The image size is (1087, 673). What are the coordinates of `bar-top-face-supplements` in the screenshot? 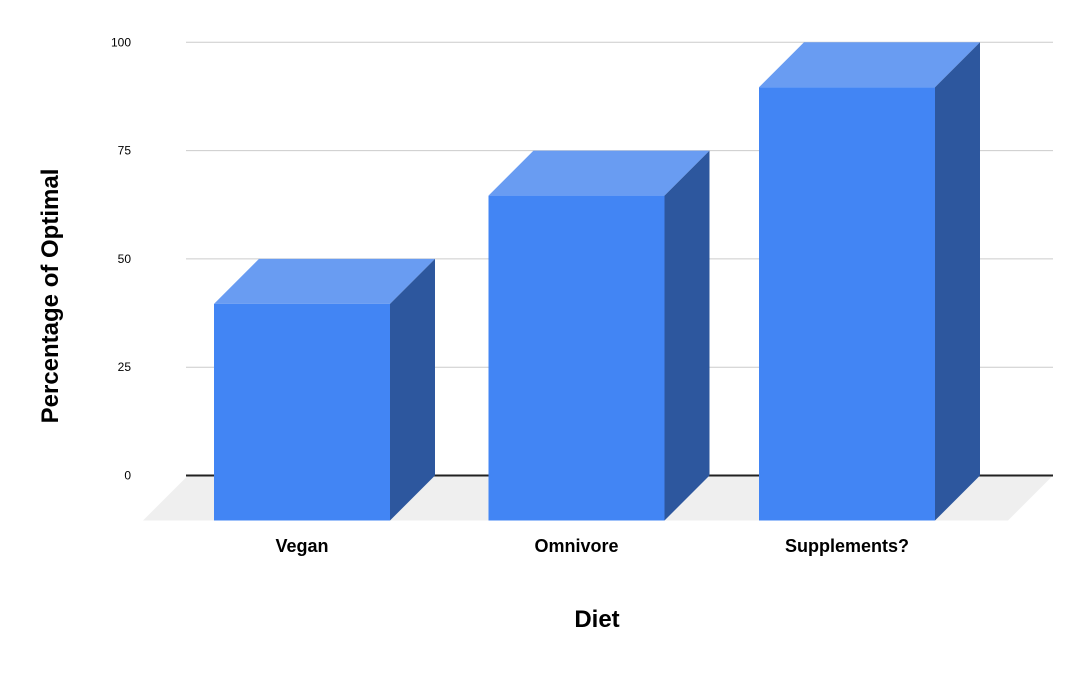 It's located at (869, 65).